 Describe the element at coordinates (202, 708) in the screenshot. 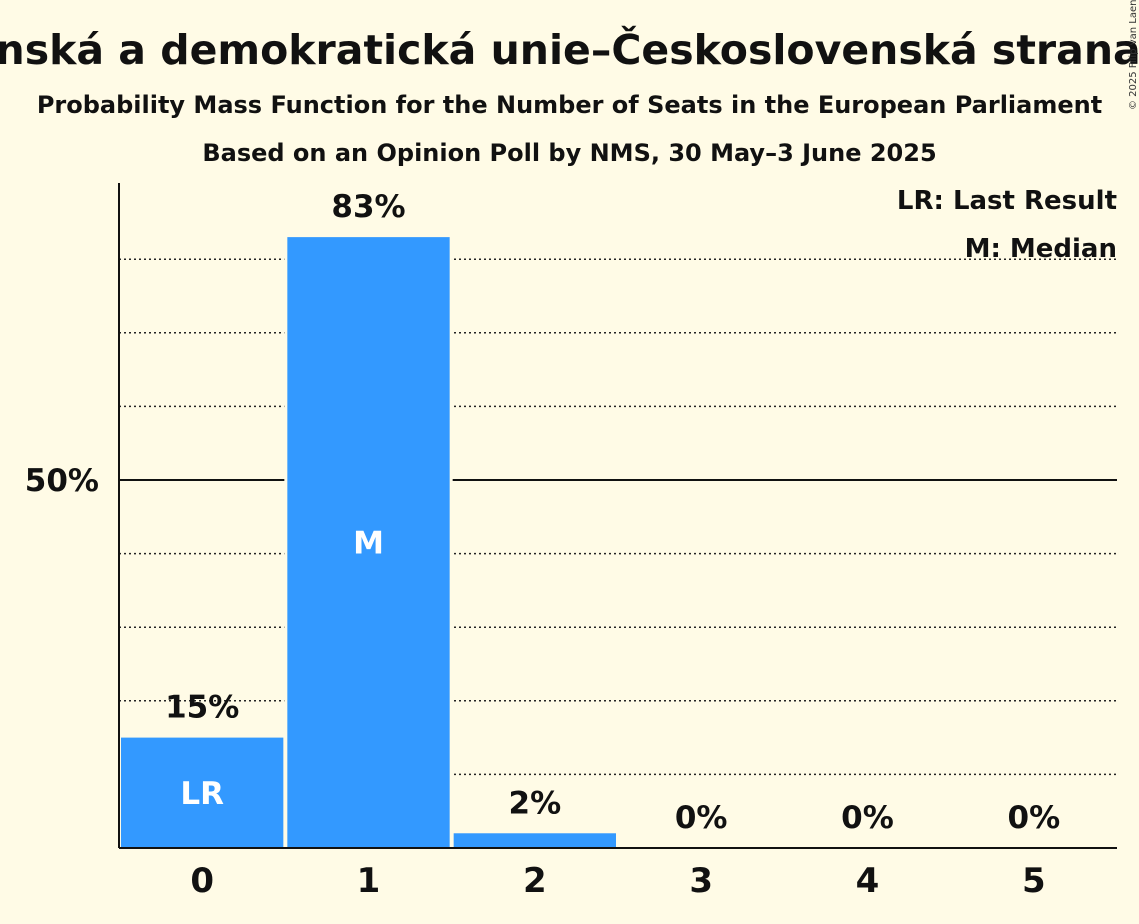

I see `value-label: 15%` at that location.